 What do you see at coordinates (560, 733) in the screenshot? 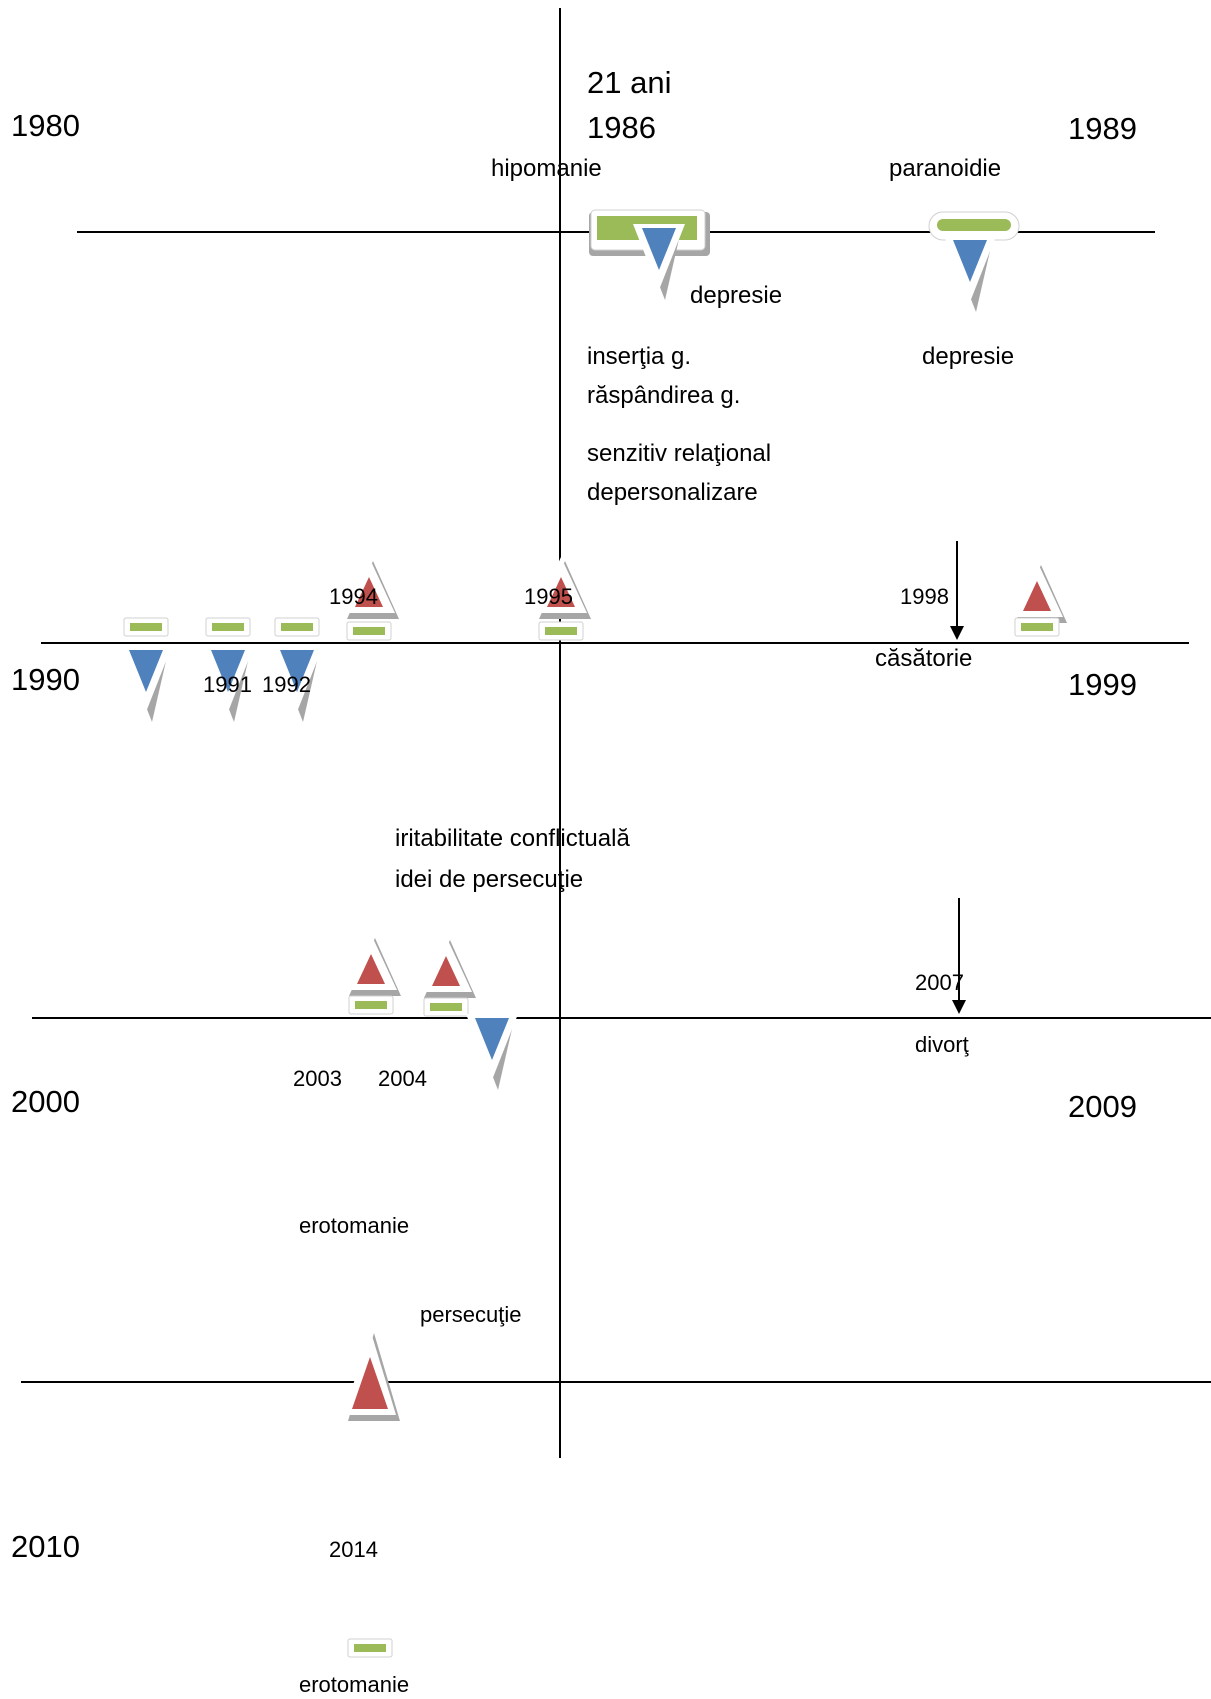
I see `vertical-axis` at bounding box center [560, 733].